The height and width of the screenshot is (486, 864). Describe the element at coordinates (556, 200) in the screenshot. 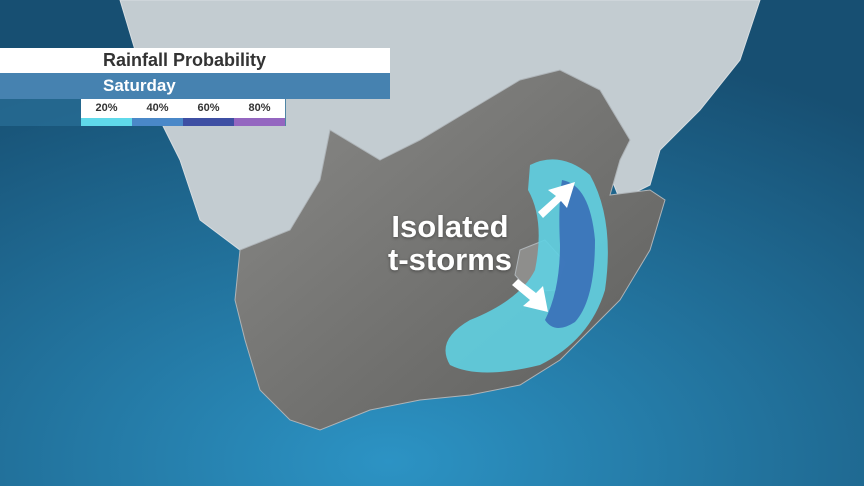

I see `arrow-up-icon` at that location.